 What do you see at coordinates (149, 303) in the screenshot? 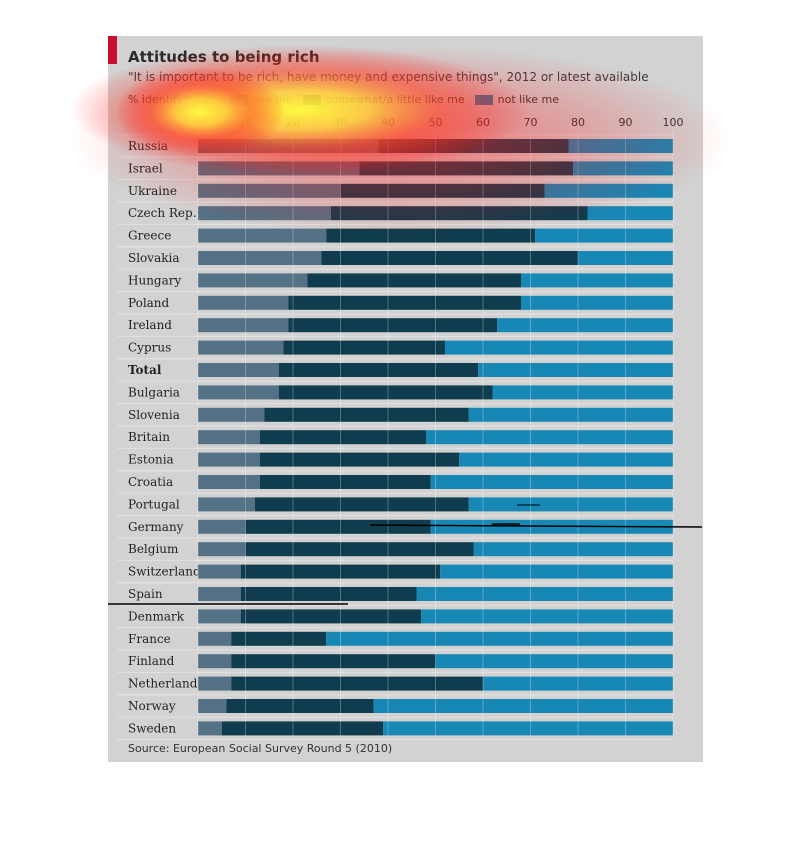
I see `category-label: Poland` at bounding box center [149, 303].